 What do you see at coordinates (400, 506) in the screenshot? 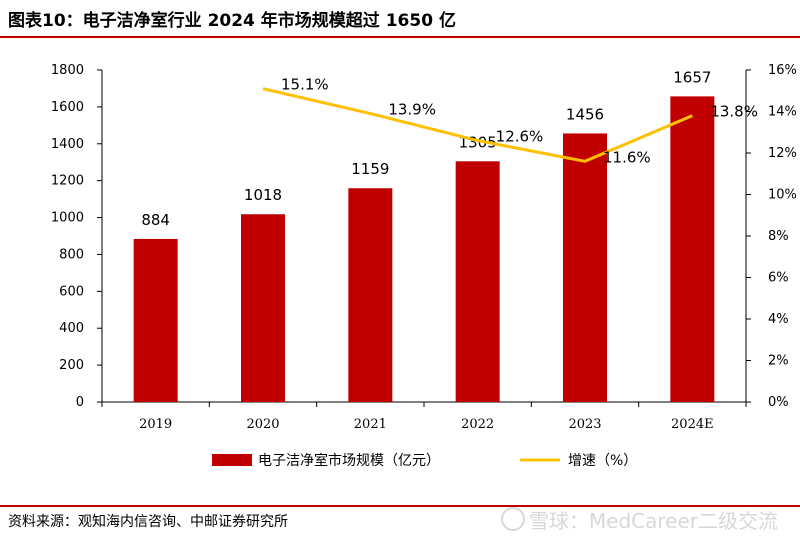
I see `bottom-rule` at bounding box center [400, 506].